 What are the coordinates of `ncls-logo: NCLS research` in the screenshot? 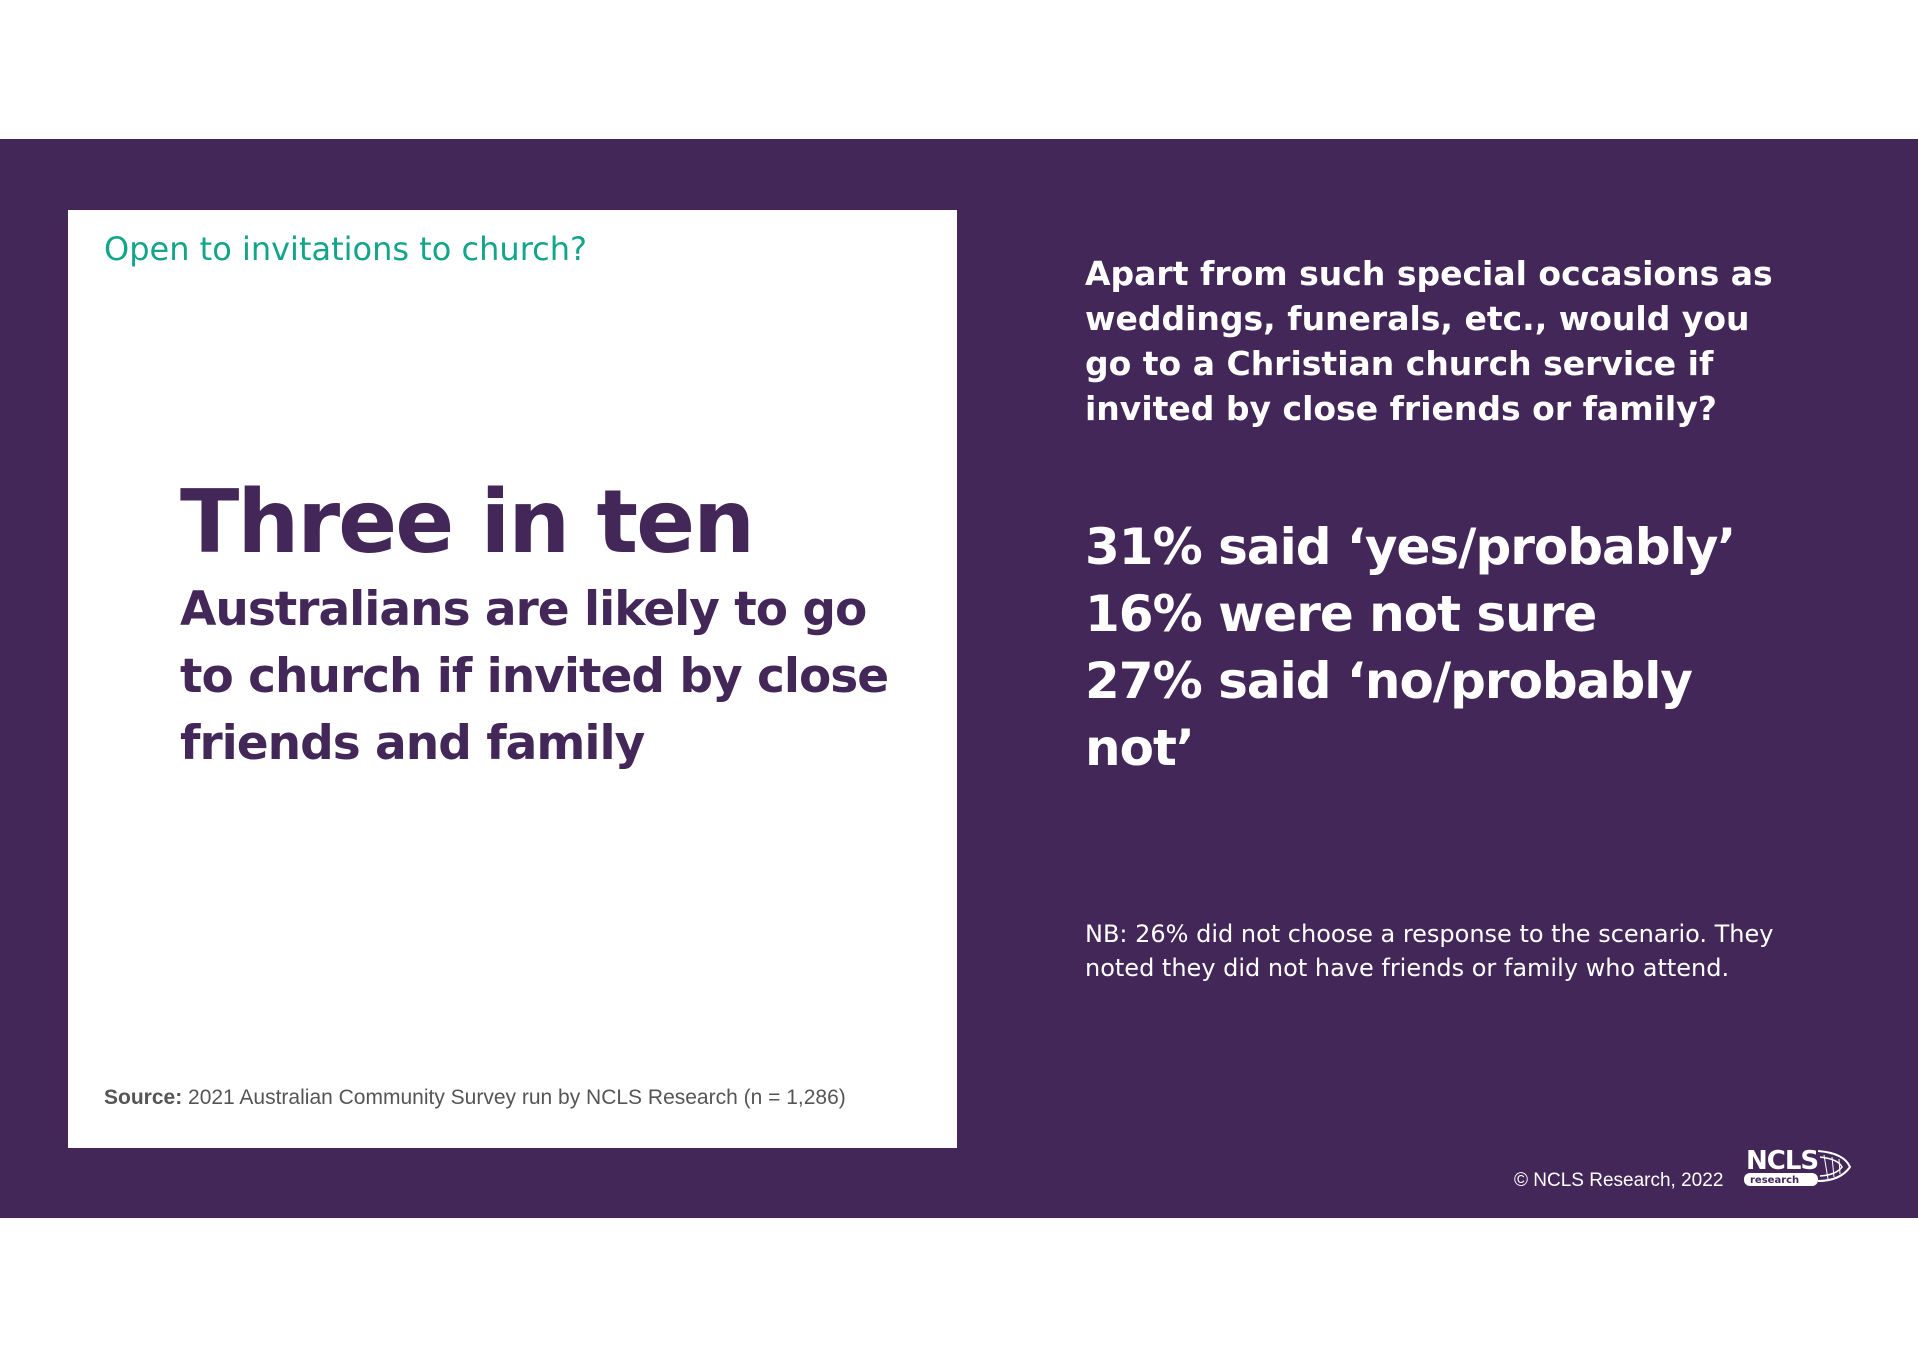 It's located at (1798, 1166).